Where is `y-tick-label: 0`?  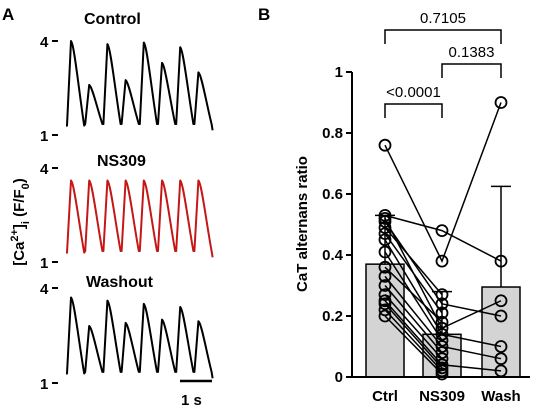 y-tick-label: 0 is located at coordinates (339, 377).